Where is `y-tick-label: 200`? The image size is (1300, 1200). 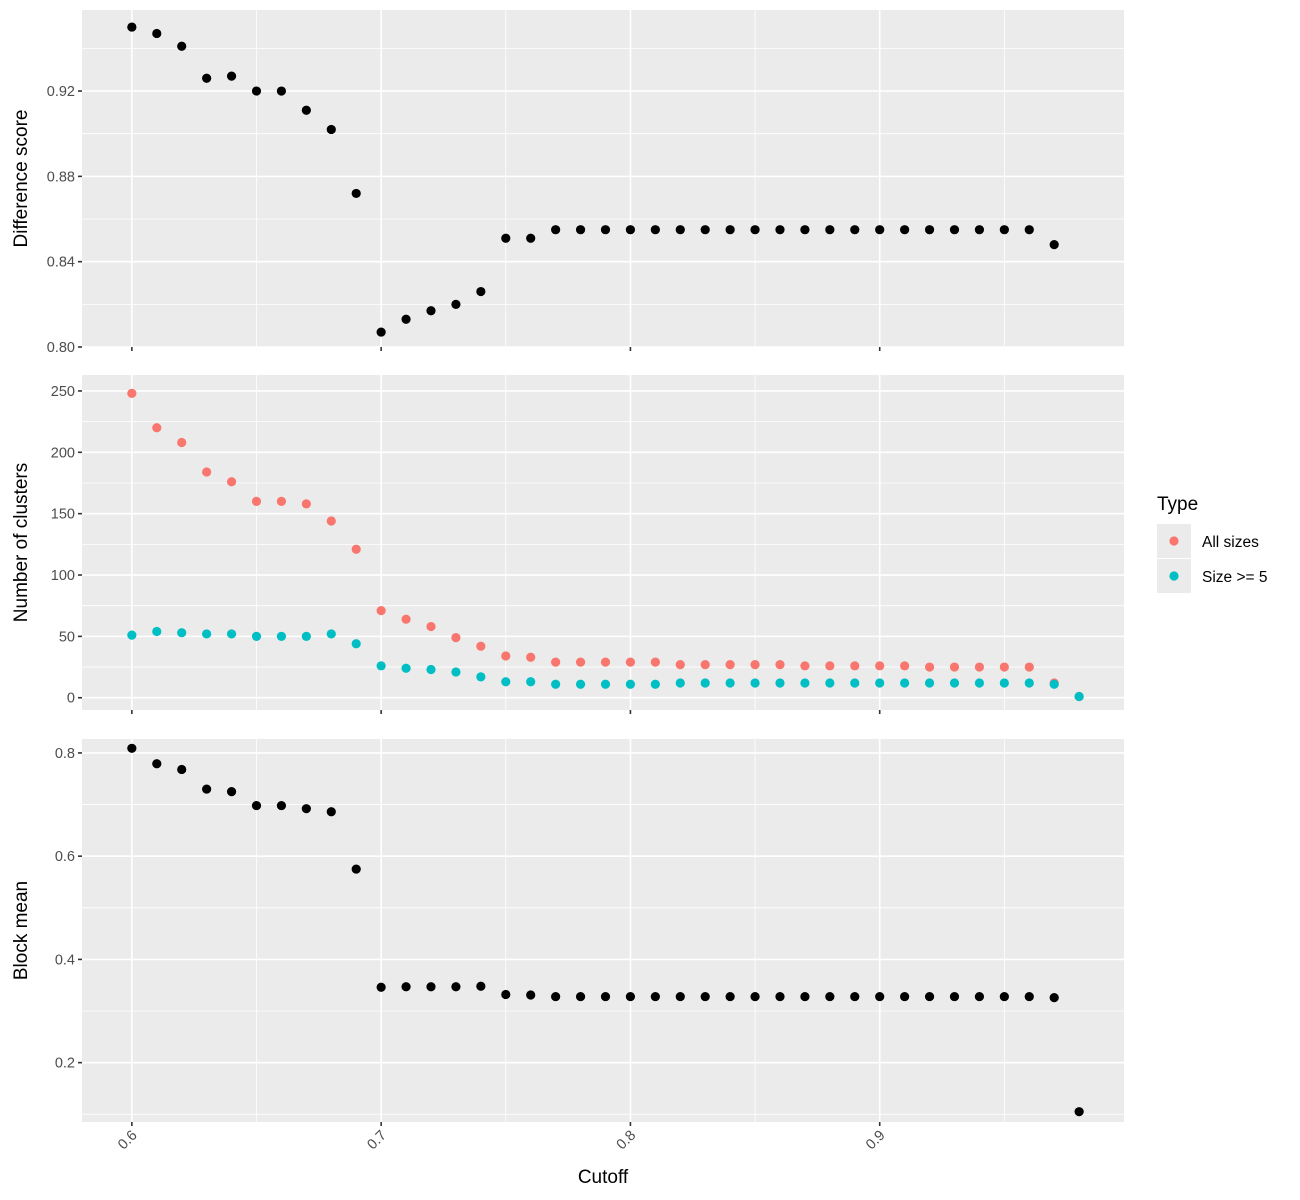
y-tick-label: 200 is located at coordinates (63, 453).